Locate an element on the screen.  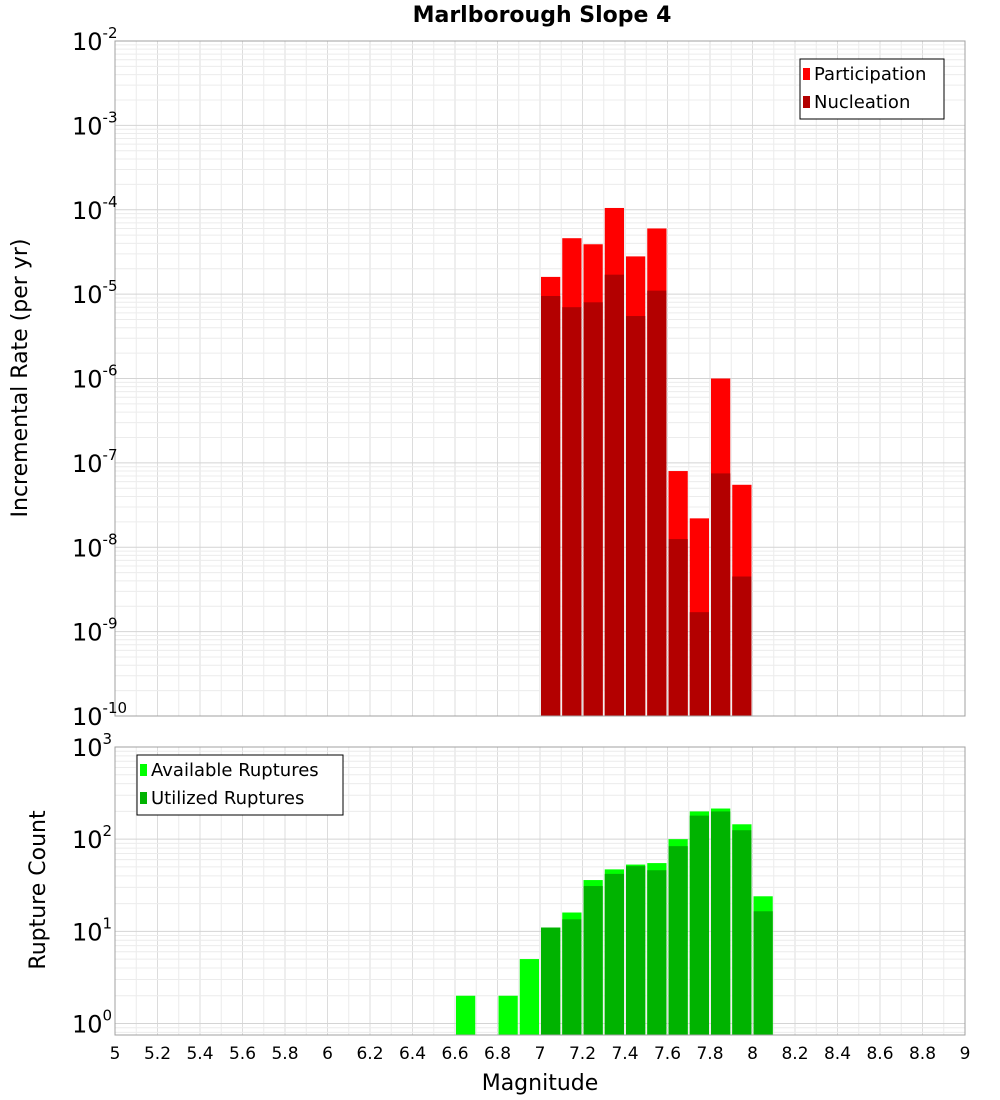
chart-title: Marlborough Slope 4 is located at coordinates (542, 15).